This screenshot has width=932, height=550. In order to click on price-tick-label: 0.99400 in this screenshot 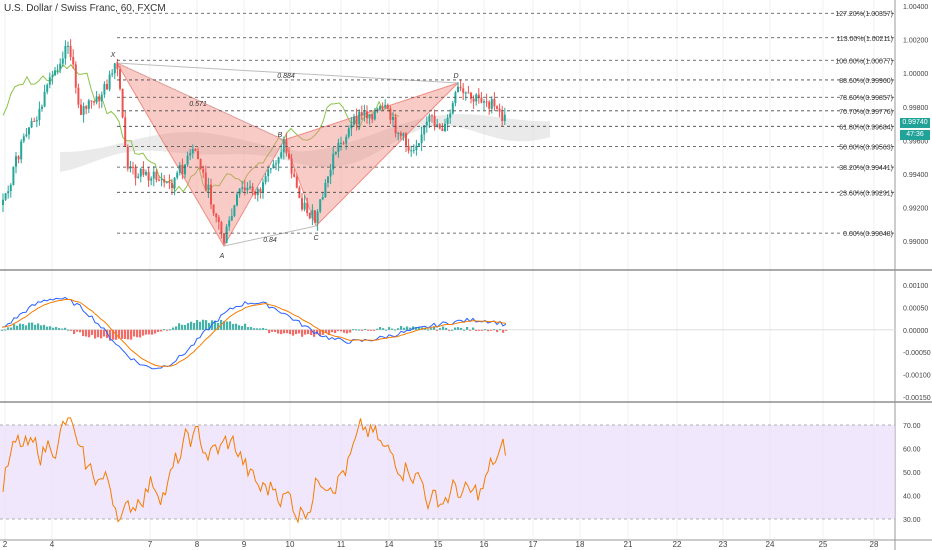, I will do `click(915, 175)`.